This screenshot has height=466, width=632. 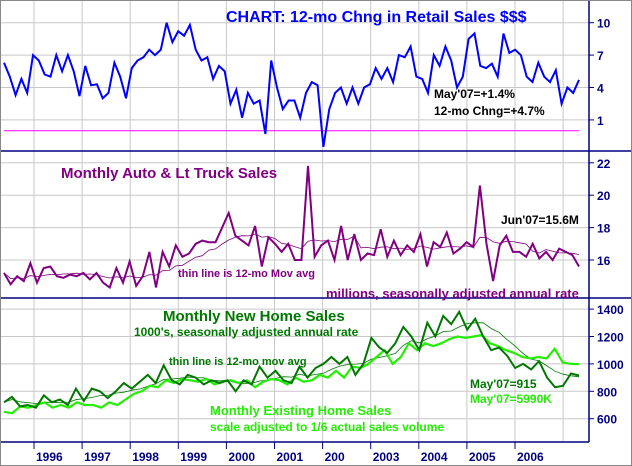 I want to click on y-tick-label: 600, so click(x=607, y=420).